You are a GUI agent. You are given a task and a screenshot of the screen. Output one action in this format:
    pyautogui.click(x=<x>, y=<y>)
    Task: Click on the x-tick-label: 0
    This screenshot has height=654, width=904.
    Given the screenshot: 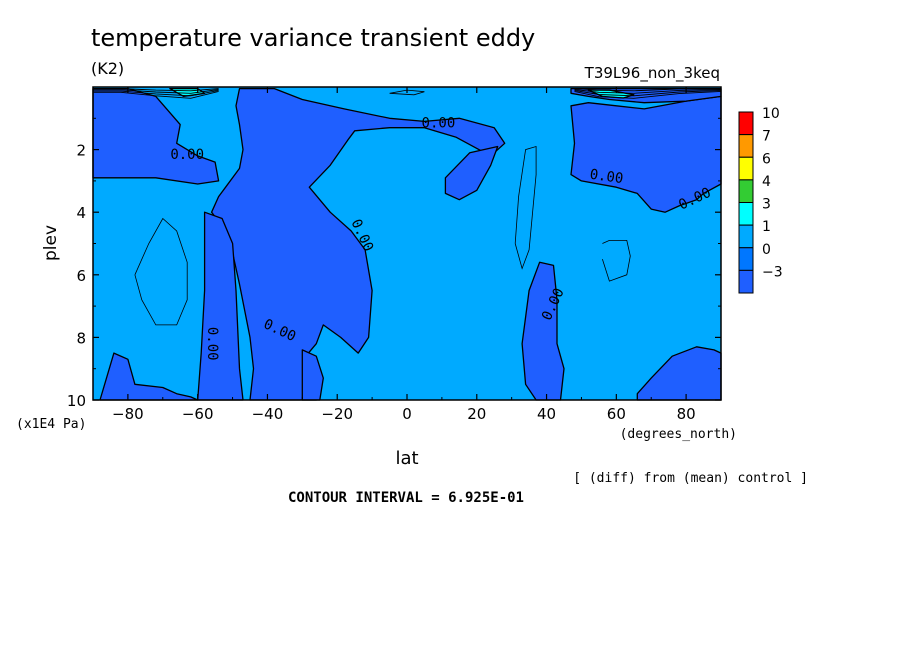 What is the action you would take?
    pyautogui.click(x=407, y=414)
    